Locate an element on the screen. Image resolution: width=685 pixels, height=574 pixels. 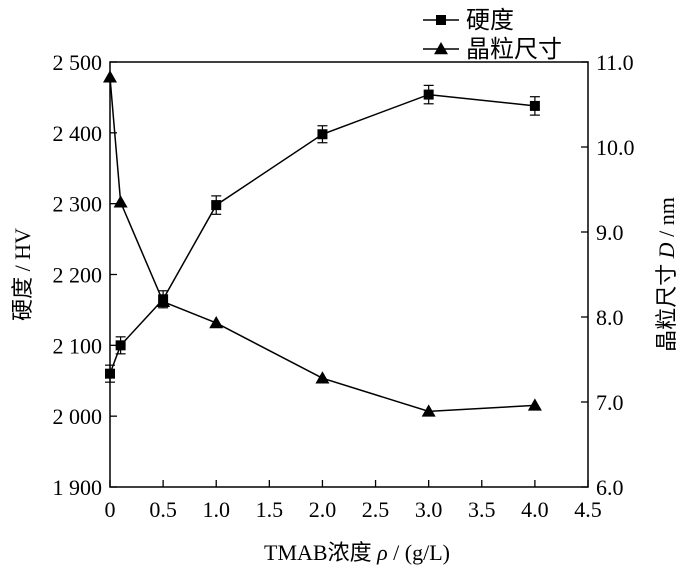
y-right-tick-label: 7.0 is located at coordinates (610, 402).